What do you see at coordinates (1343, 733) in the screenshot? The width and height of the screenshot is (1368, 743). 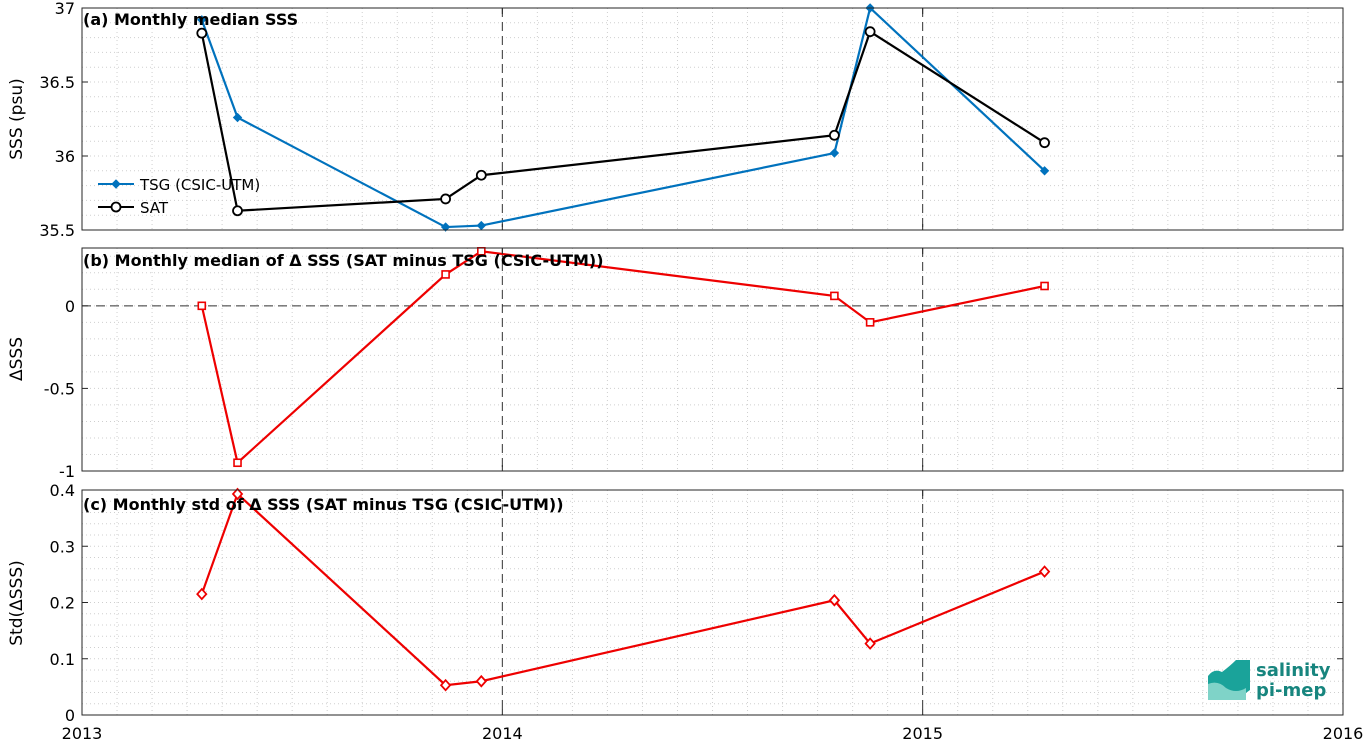 I see `x-tick-label: 2016` at bounding box center [1343, 733].